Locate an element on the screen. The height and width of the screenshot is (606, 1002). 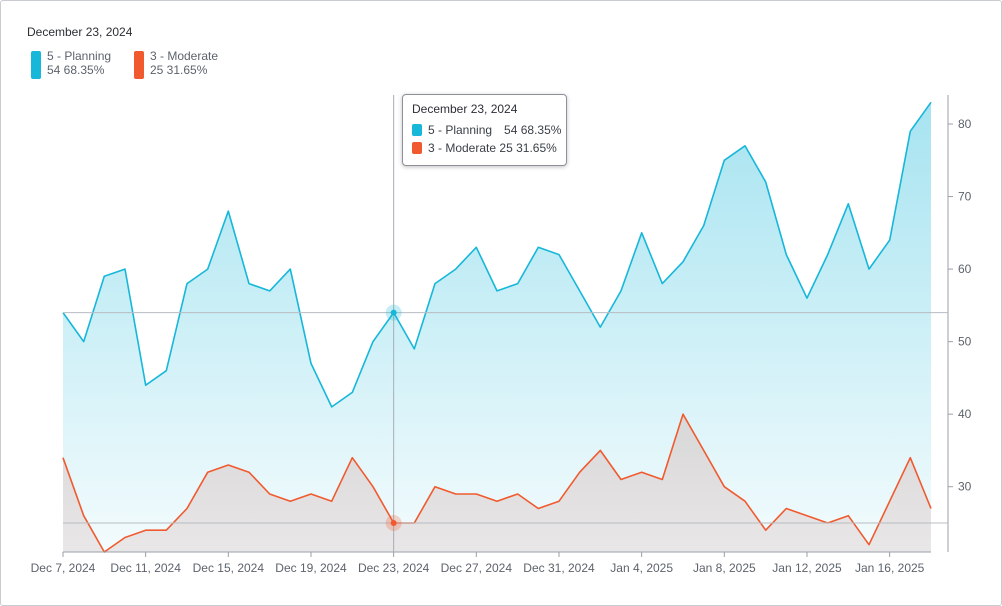
tooltip-label-moderate: 3 - Moderate is located at coordinates (462, 148).